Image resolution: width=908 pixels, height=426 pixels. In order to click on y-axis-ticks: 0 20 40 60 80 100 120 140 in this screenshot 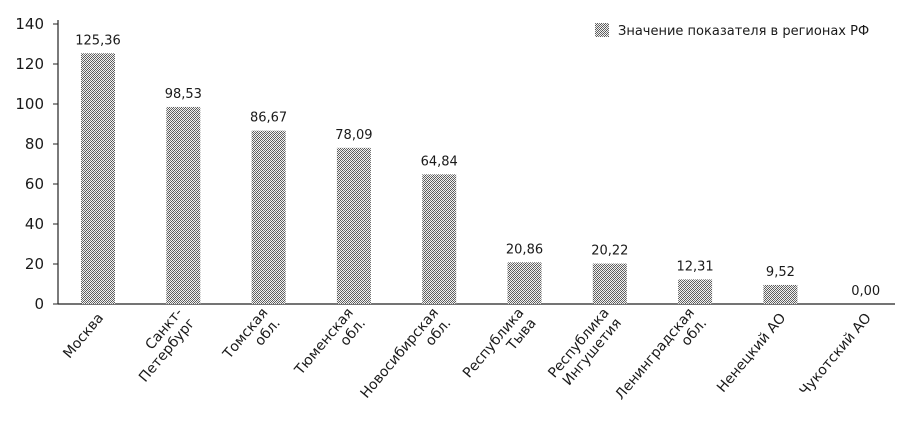, I will do `click(36, 164)`.